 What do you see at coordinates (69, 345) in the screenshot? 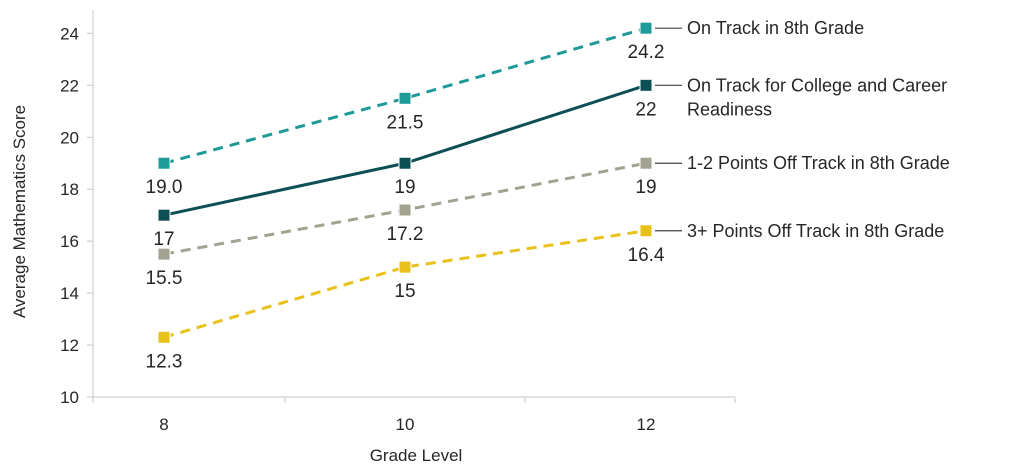
I see `y-tick-label: 12` at bounding box center [69, 345].